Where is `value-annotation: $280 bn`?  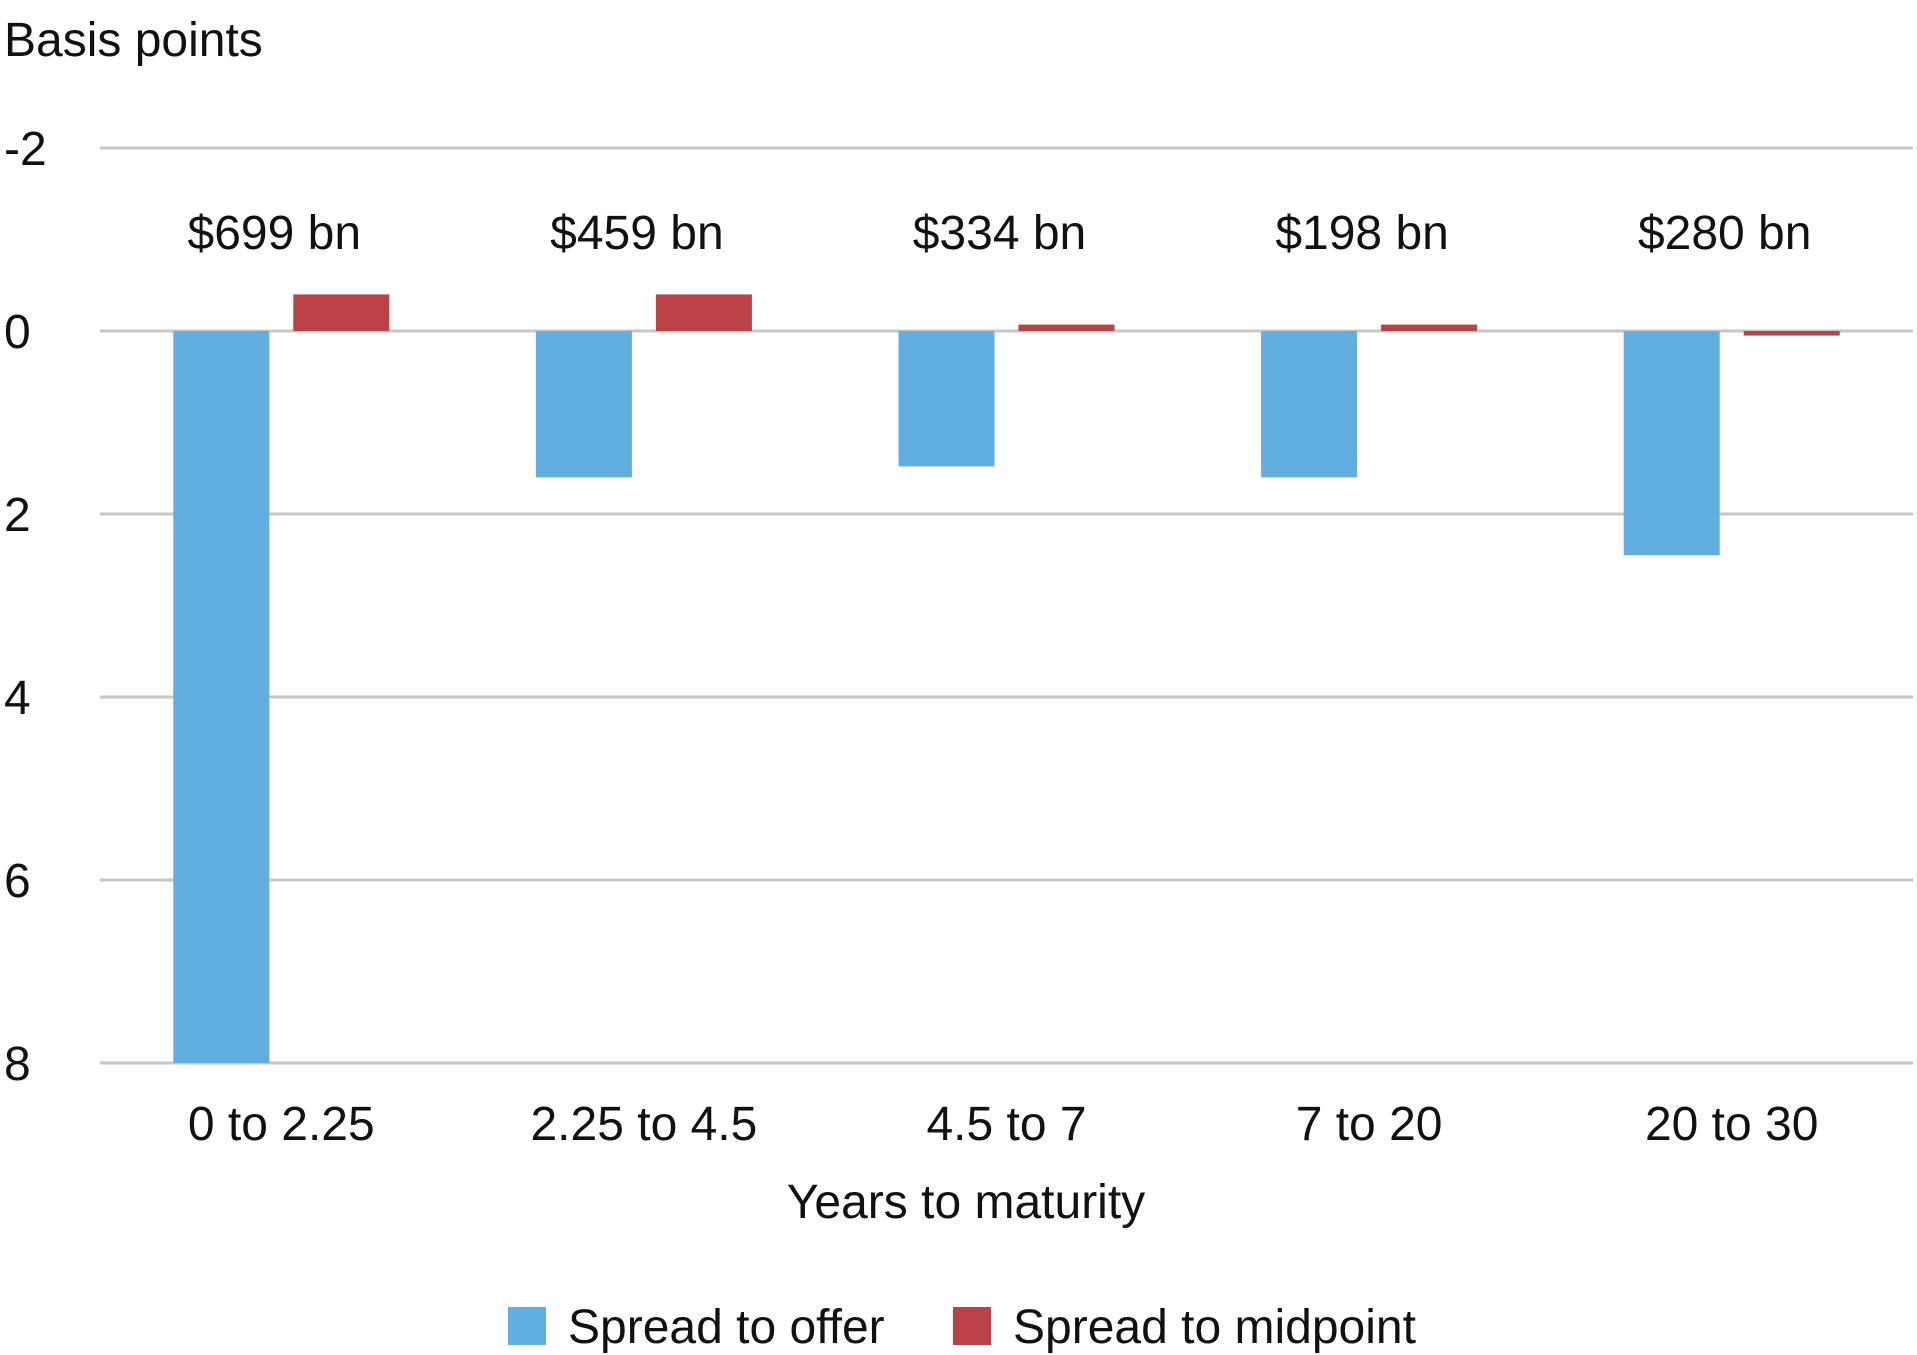 value-annotation: $280 bn is located at coordinates (1725, 233).